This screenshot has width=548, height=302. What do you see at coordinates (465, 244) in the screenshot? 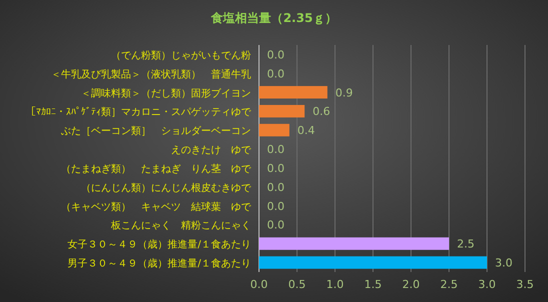
I see `data-label: 2.5` at bounding box center [465, 244].